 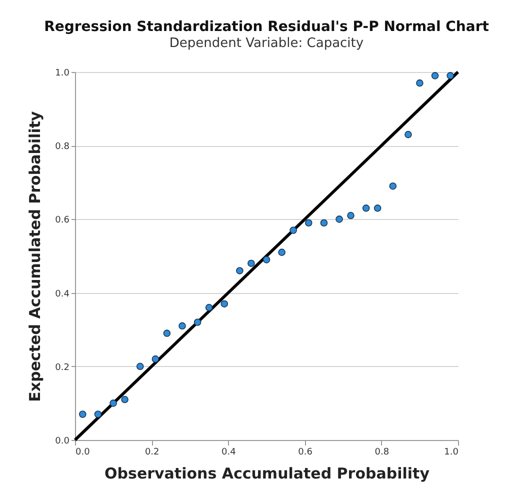 I want to click on x-tick-label: 1.0, so click(x=451, y=453).